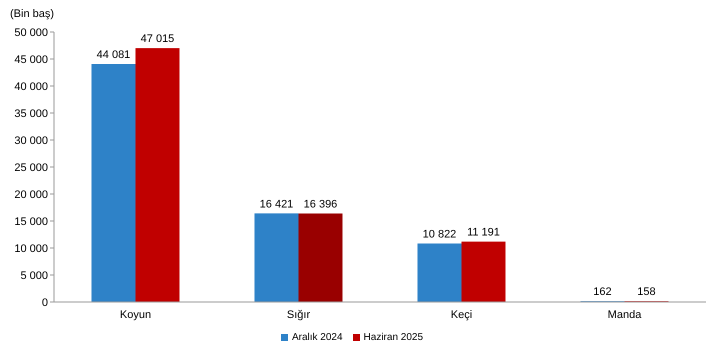 This screenshot has width=716, height=348. I want to click on legend-label: Aralık 2024, so click(317, 337).